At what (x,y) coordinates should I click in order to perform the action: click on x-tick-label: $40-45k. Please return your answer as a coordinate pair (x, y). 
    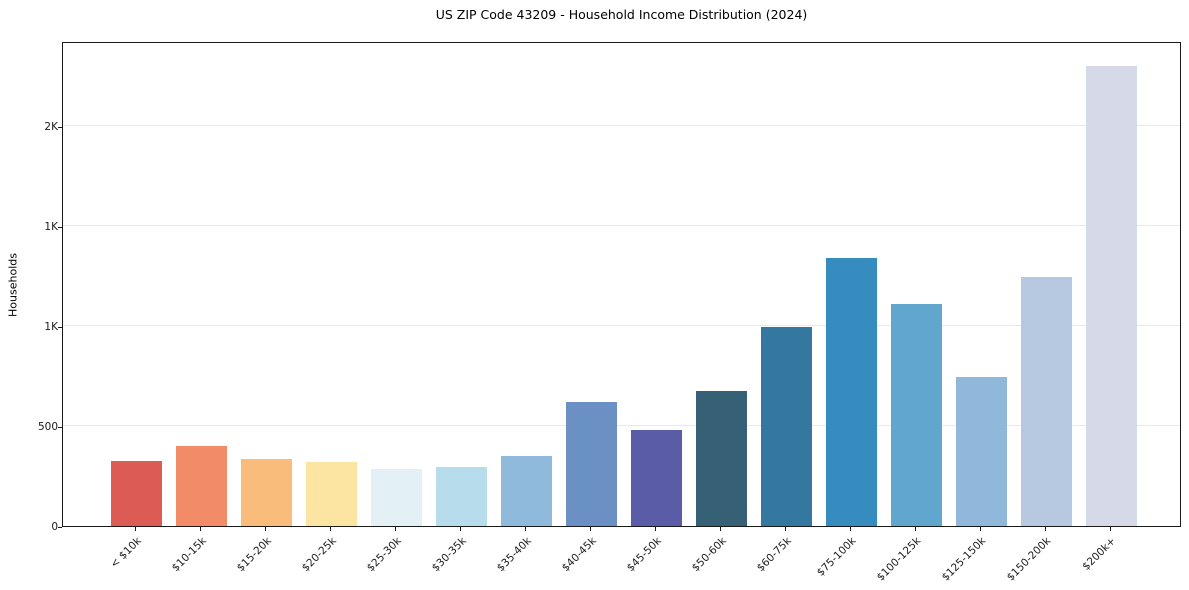
    Looking at the image, I should click on (579, 555).